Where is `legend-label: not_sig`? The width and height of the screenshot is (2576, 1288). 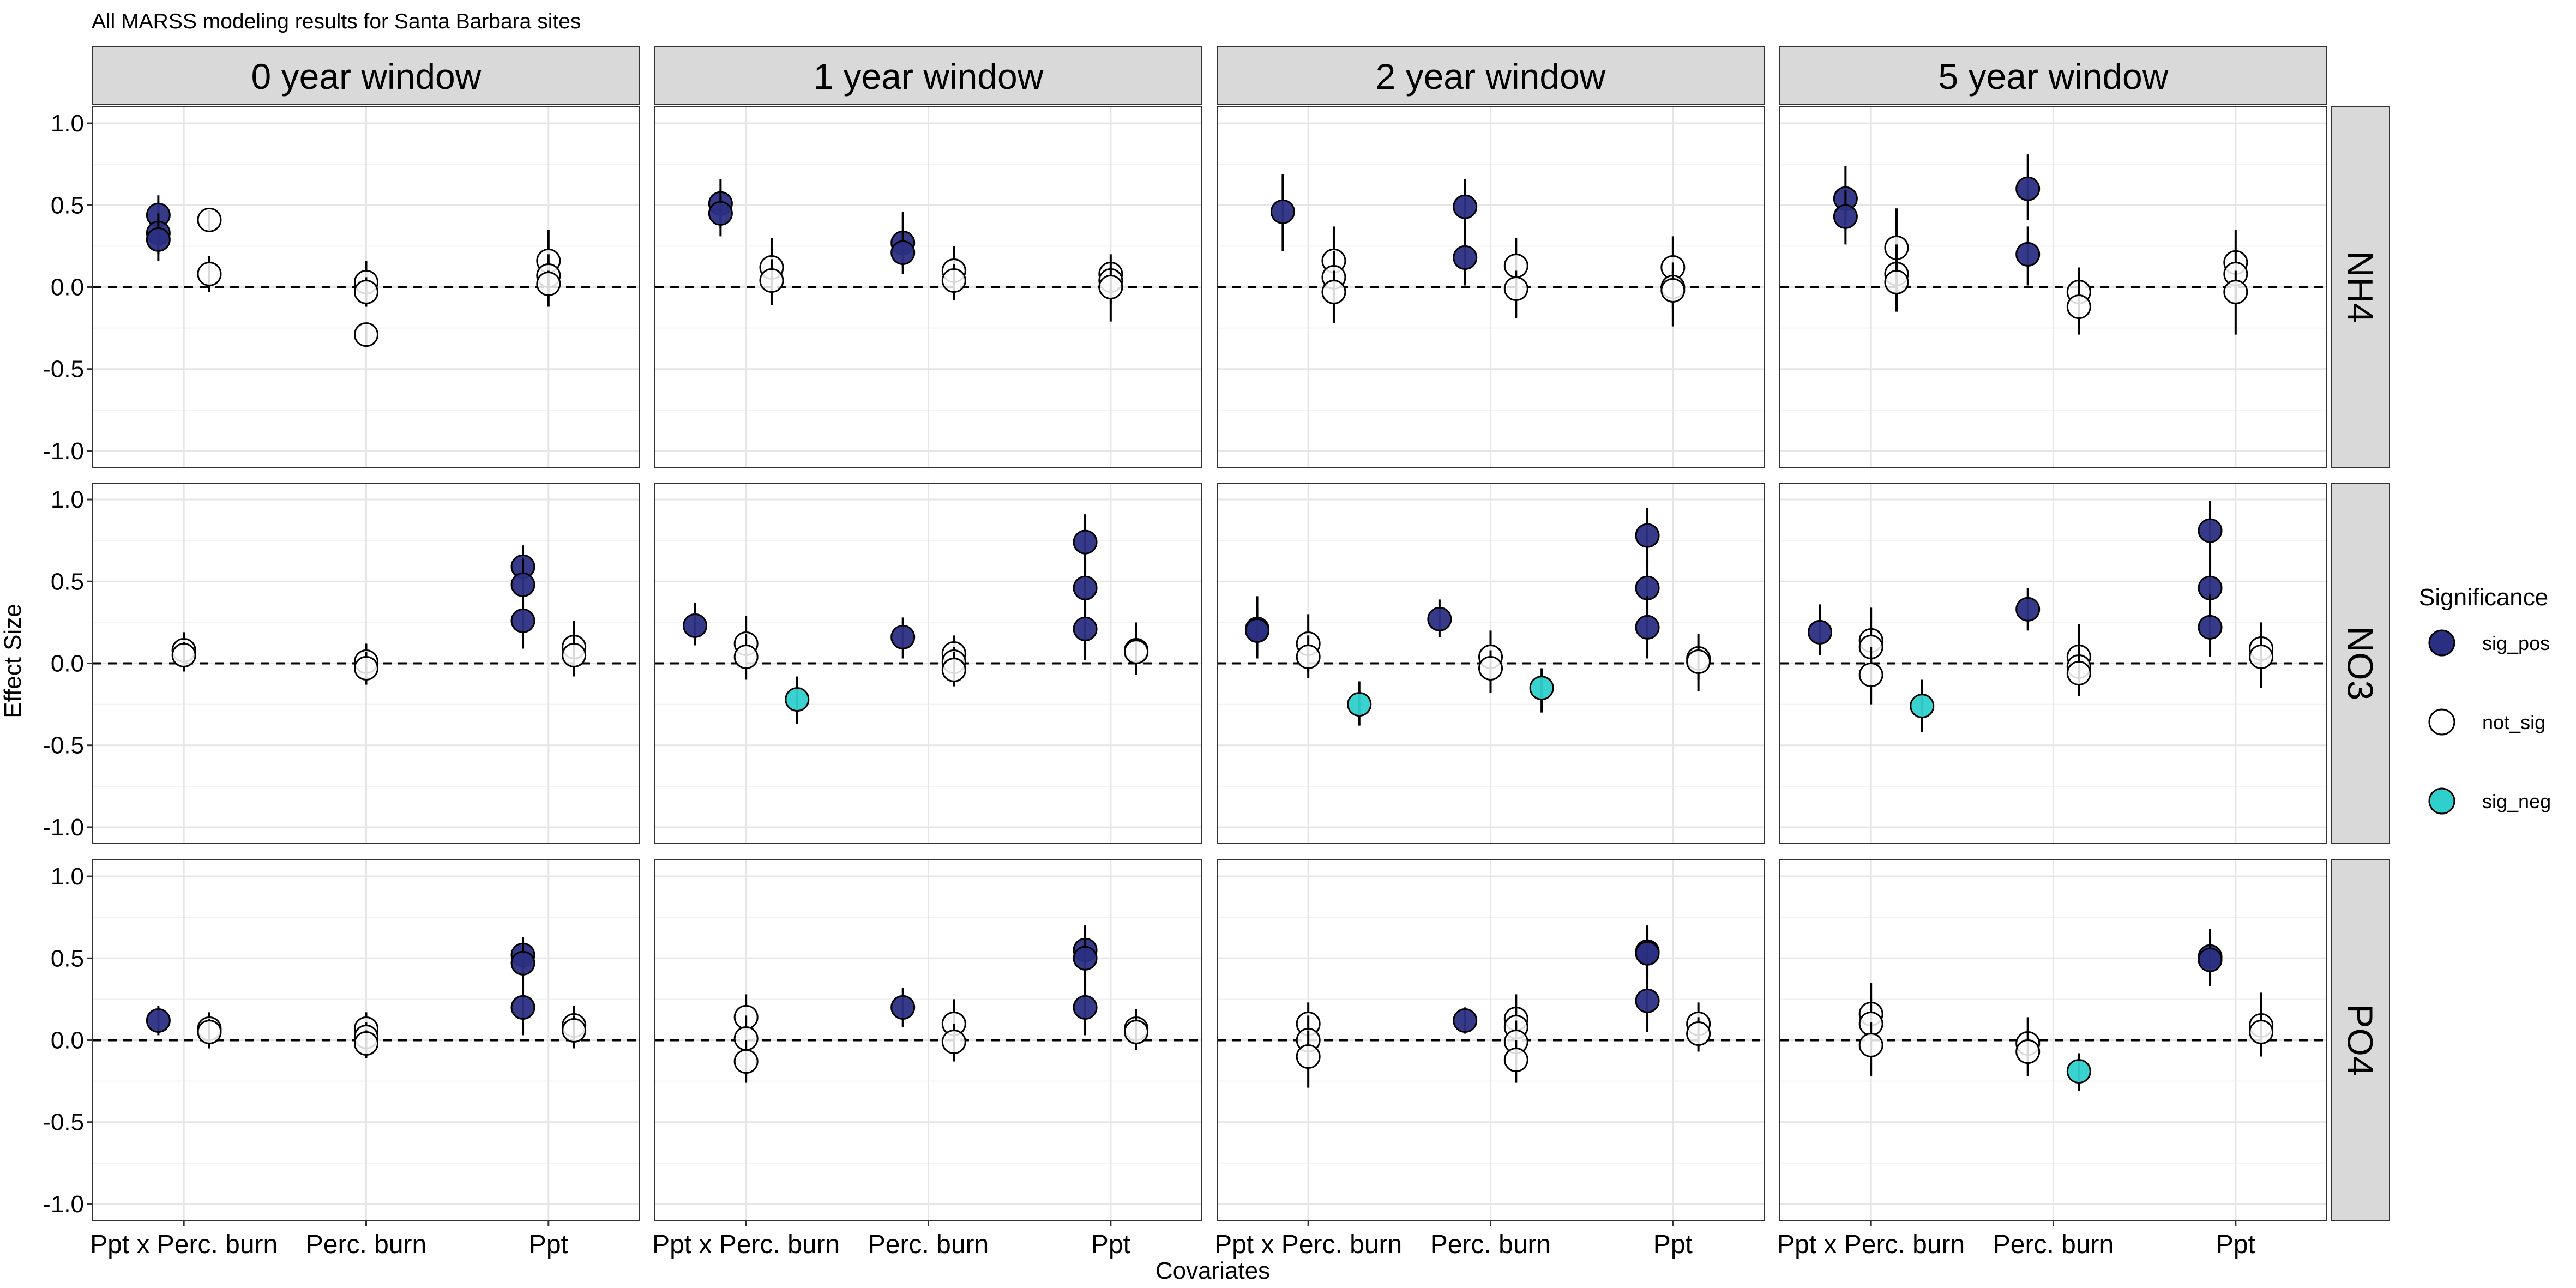 legend-label: not_sig is located at coordinates (2513, 722).